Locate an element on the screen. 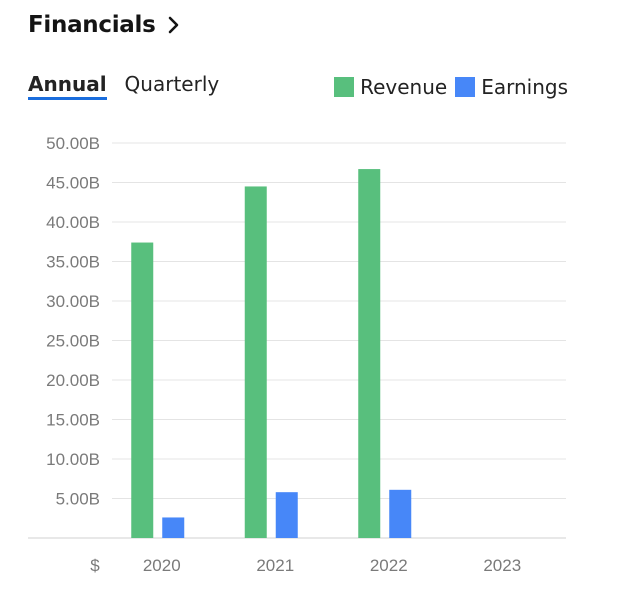 The width and height of the screenshot is (636, 596). financials-header-link: Financials is located at coordinates (104, 25).